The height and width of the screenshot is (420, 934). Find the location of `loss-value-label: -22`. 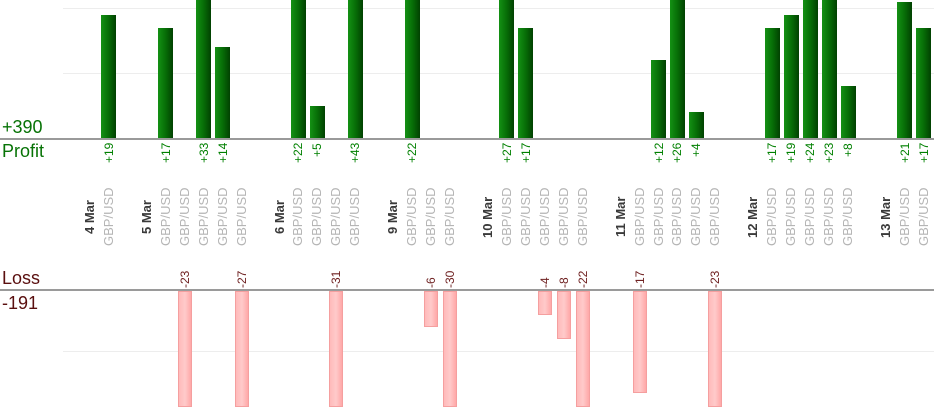

loss-value-label: -22 is located at coordinates (582, 279).